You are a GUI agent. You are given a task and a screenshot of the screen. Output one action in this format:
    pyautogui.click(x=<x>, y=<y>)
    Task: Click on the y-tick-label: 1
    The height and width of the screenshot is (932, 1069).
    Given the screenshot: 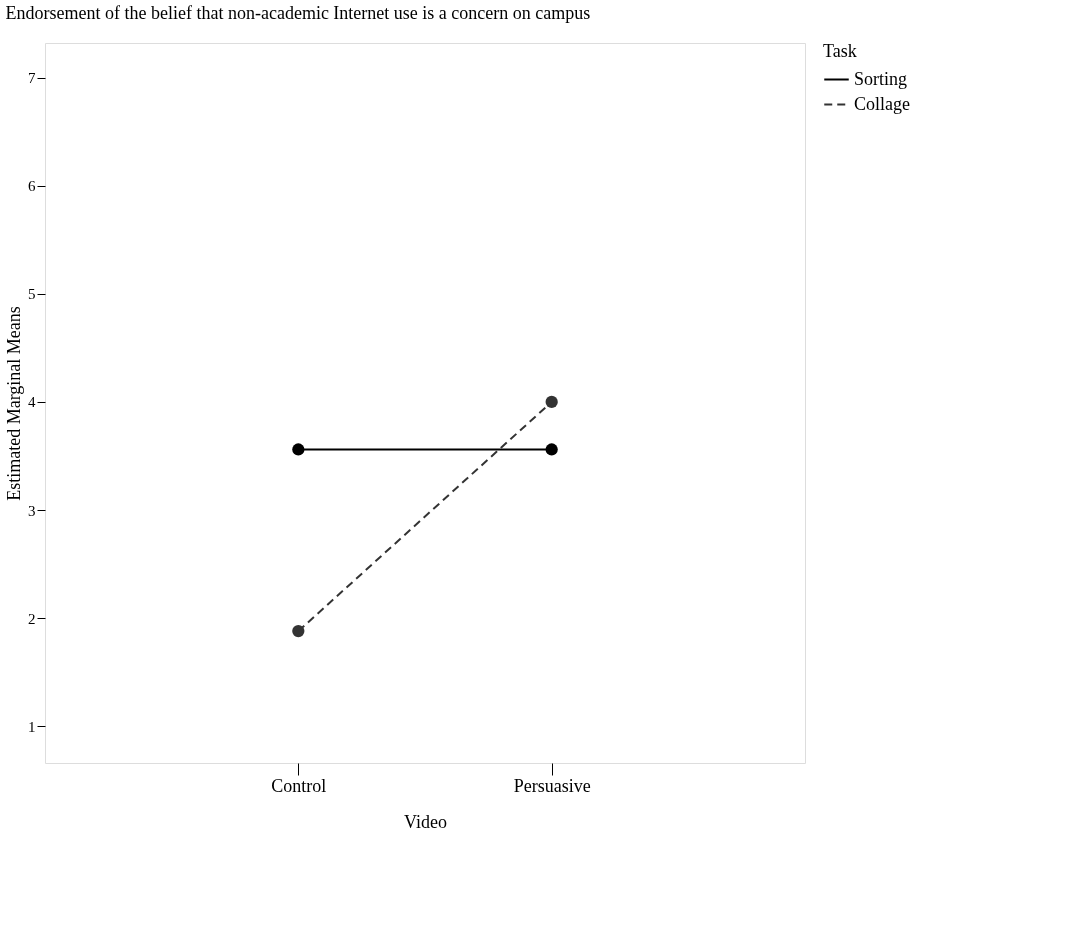 What is the action you would take?
    pyautogui.click(x=32, y=726)
    